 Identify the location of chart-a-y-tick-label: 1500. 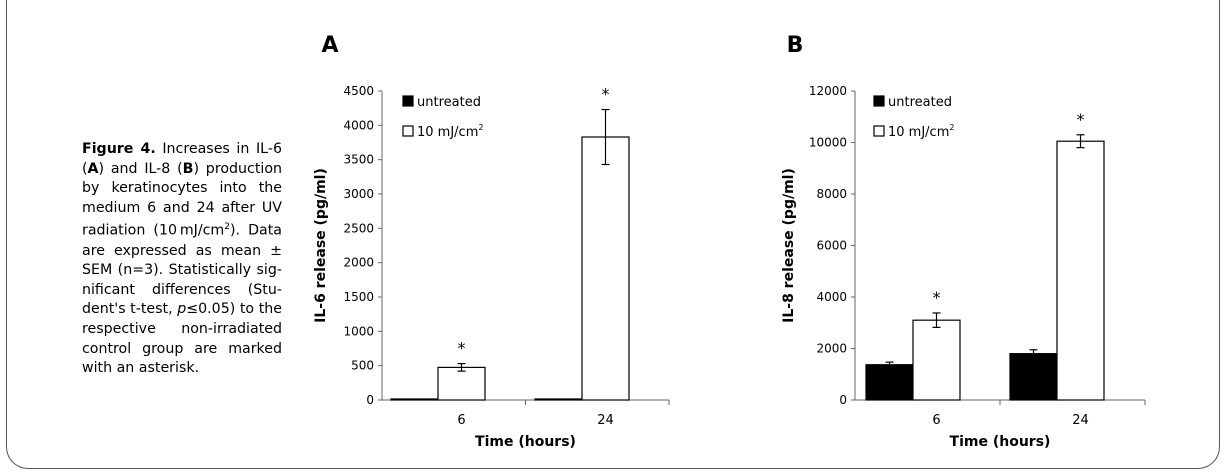
(358, 297).